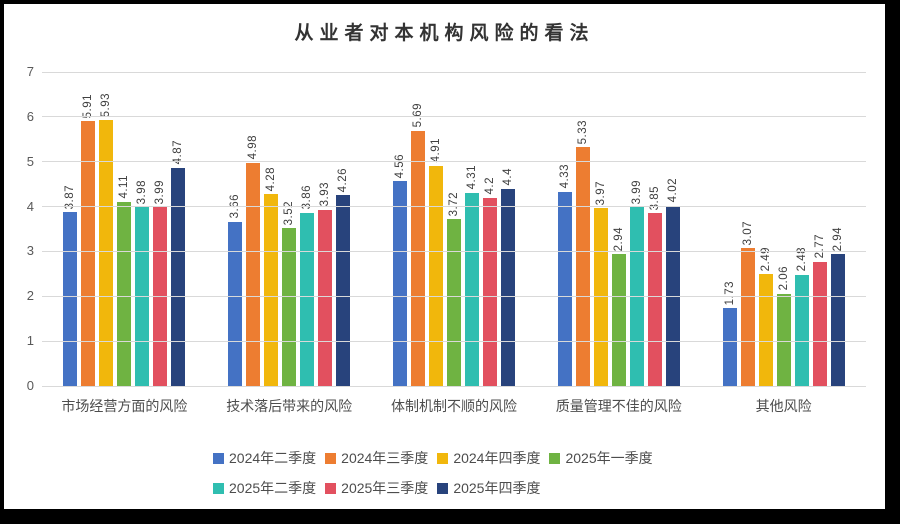 The width and height of the screenshot is (900, 524). Describe the element at coordinates (399, 166) in the screenshot. I see `bar-value-label: 4.56` at that location.